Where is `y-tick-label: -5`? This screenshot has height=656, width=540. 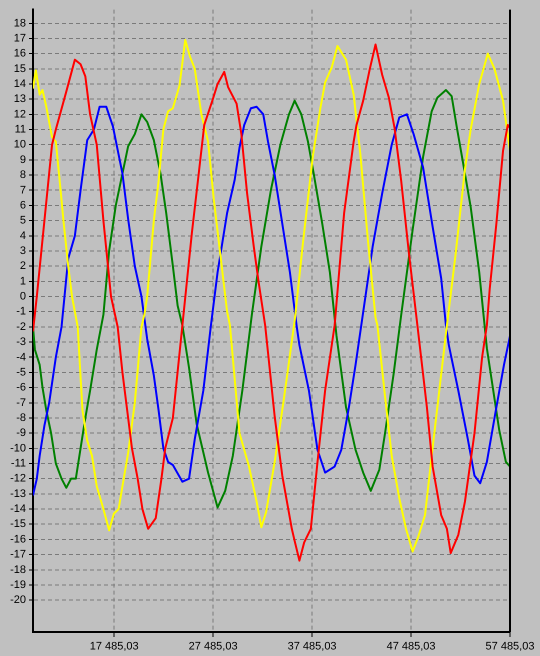
y-tick-label: -5 is located at coordinates (21, 372).